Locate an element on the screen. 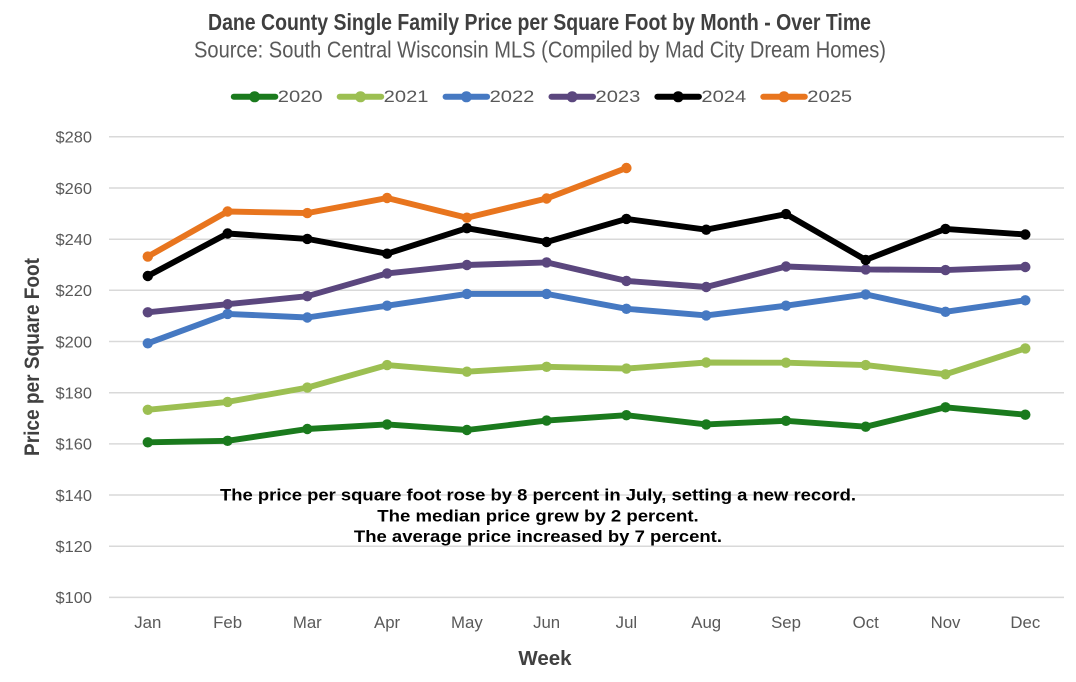 This screenshot has height=682, width=1076. svg-text: Sep is located at coordinates (786, 622).